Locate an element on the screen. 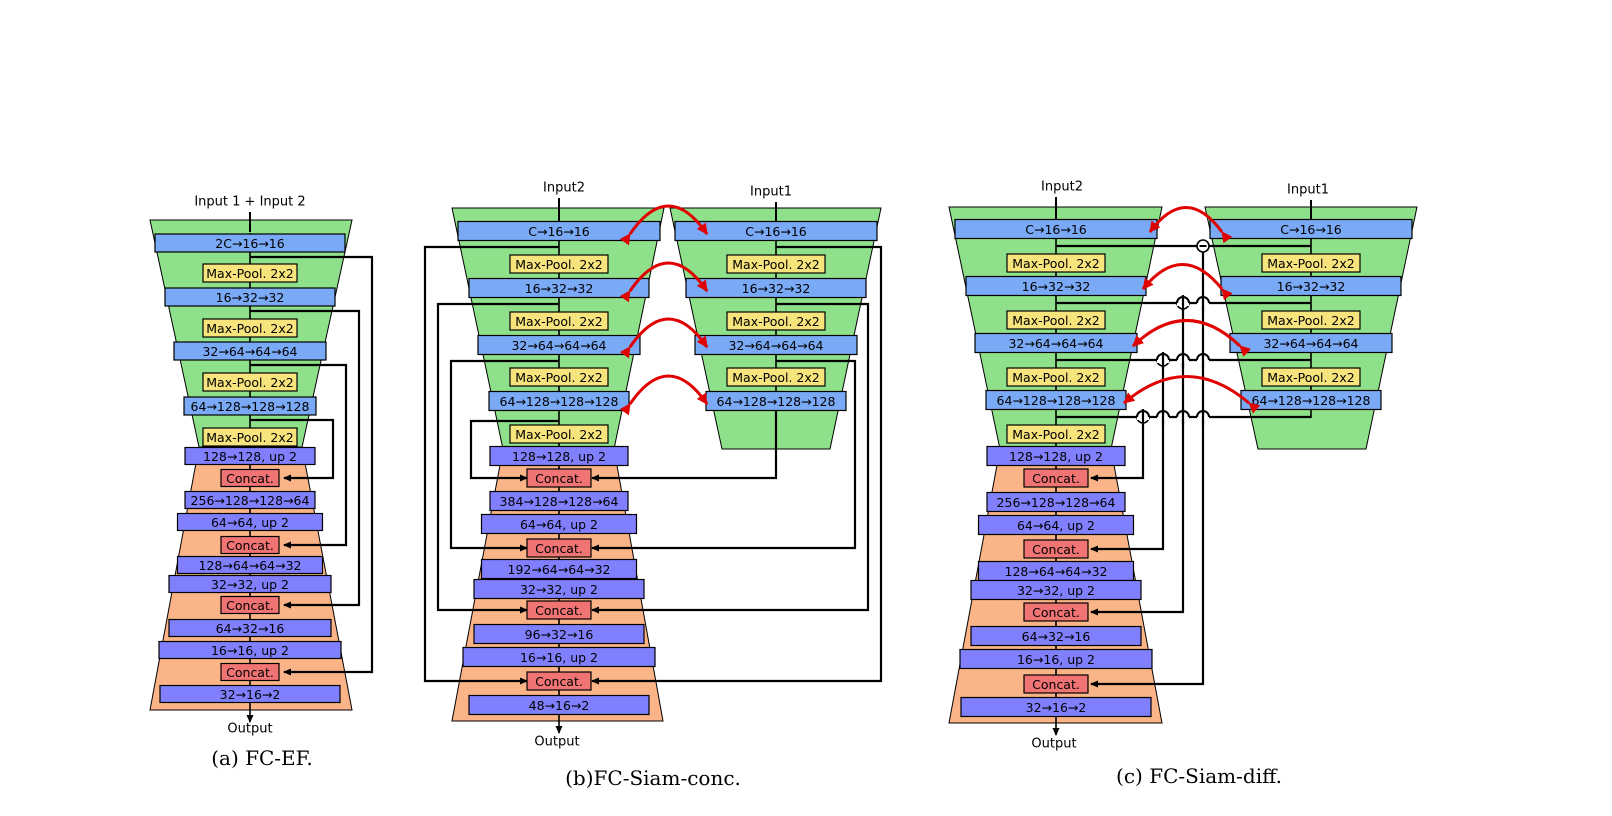  fc-ef-input-label: Input 1 + Input 2 is located at coordinates (249, 202).